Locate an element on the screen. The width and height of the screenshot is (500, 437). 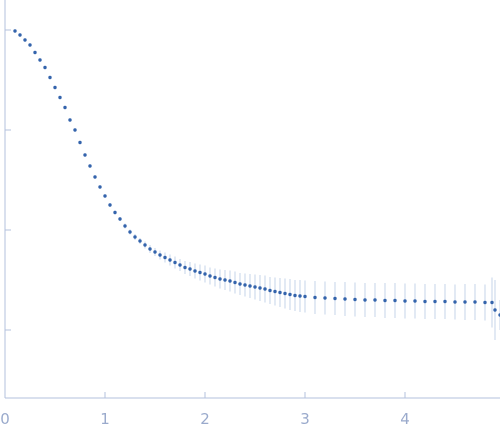
x-tick-label-0: 0 is located at coordinates (5, 419).